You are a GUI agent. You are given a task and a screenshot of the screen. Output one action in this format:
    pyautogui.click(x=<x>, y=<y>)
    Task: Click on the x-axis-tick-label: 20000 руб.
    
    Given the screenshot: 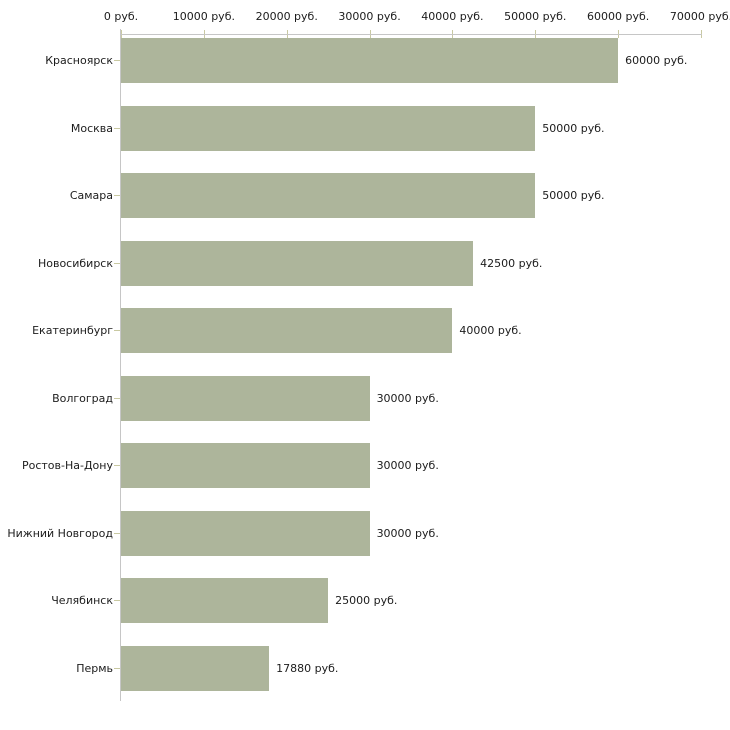 What is the action you would take?
    pyautogui.click(x=286, y=16)
    